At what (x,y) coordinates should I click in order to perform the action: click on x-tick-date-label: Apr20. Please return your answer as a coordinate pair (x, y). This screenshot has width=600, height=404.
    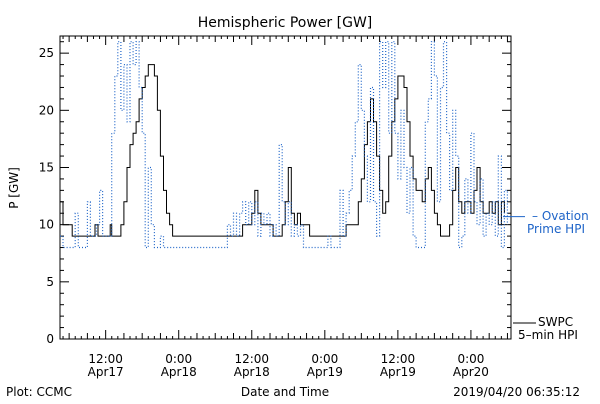
    Looking at the image, I should click on (471, 372).